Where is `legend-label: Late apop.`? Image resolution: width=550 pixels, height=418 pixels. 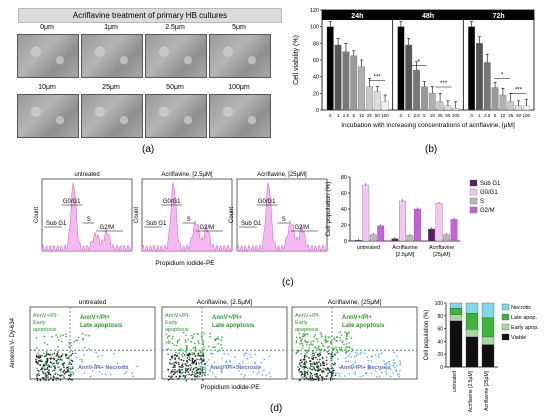
legend-label: Late apop. is located at coordinates (524, 318).